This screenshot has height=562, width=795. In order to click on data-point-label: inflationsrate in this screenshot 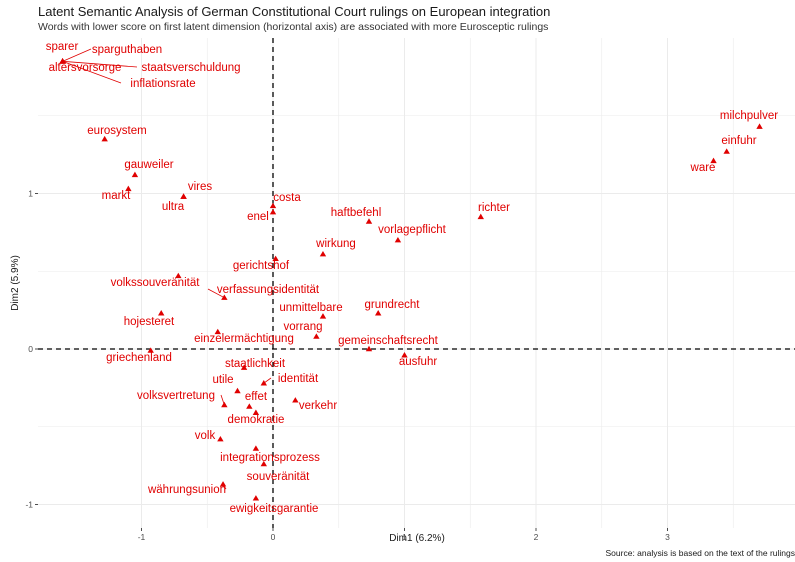, I will do `click(162, 84)`.